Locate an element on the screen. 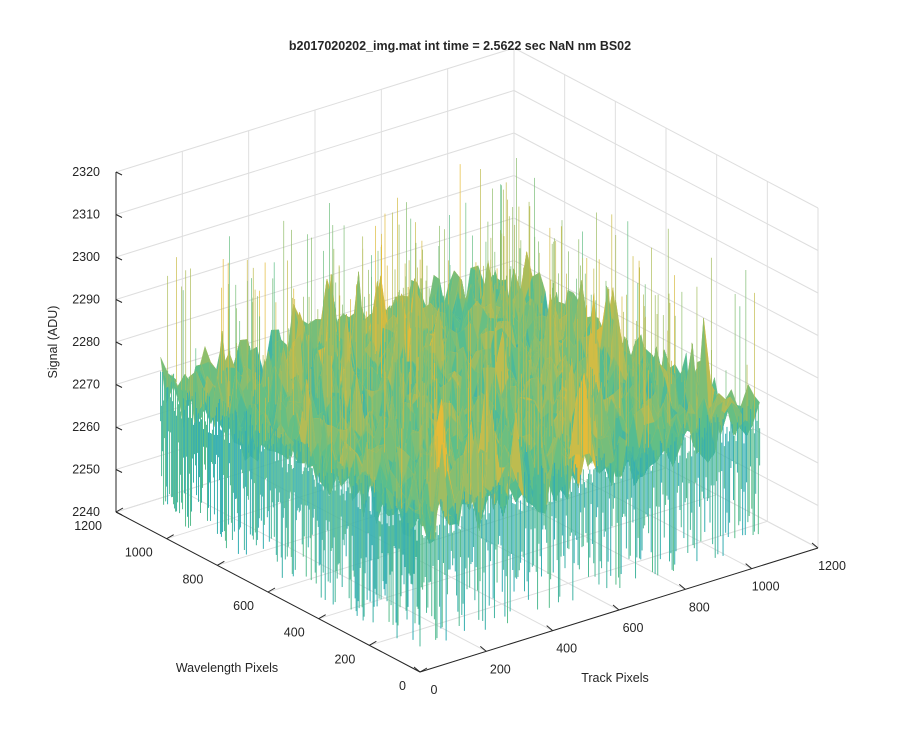  z-tick-label: 2310 is located at coordinates (86, 215).